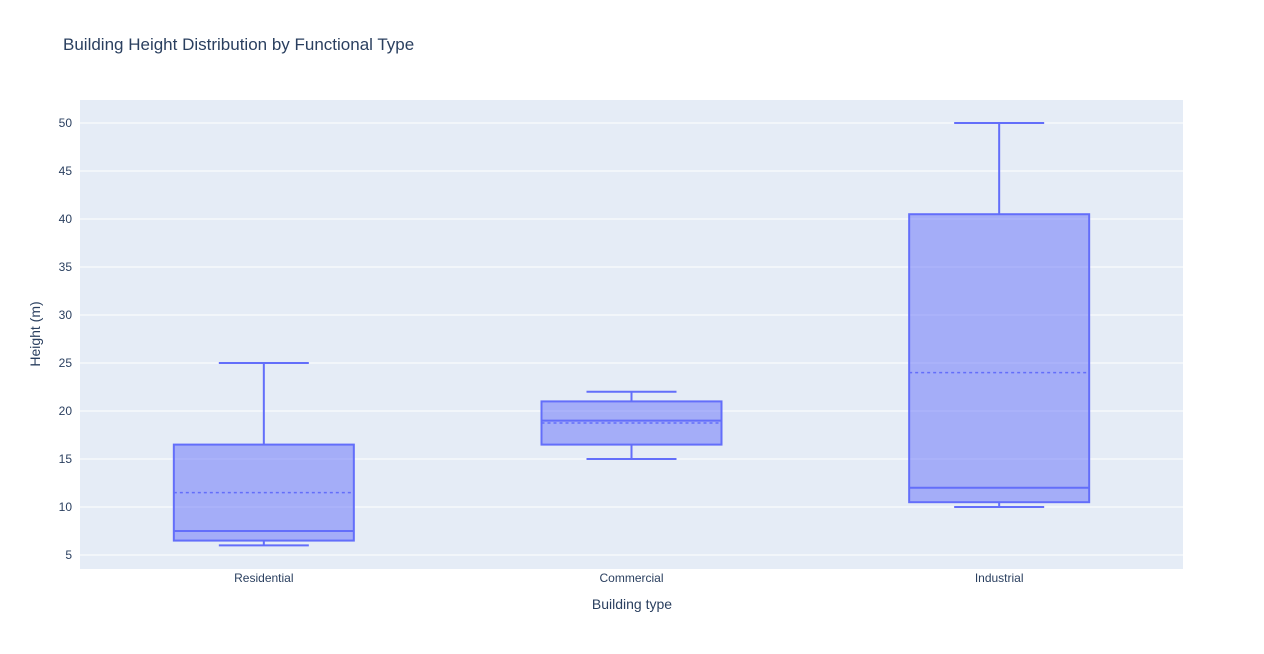 The width and height of the screenshot is (1264, 654). What do you see at coordinates (66, 123) in the screenshot?
I see `y-tick-label: 50` at bounding box center [66, 123].